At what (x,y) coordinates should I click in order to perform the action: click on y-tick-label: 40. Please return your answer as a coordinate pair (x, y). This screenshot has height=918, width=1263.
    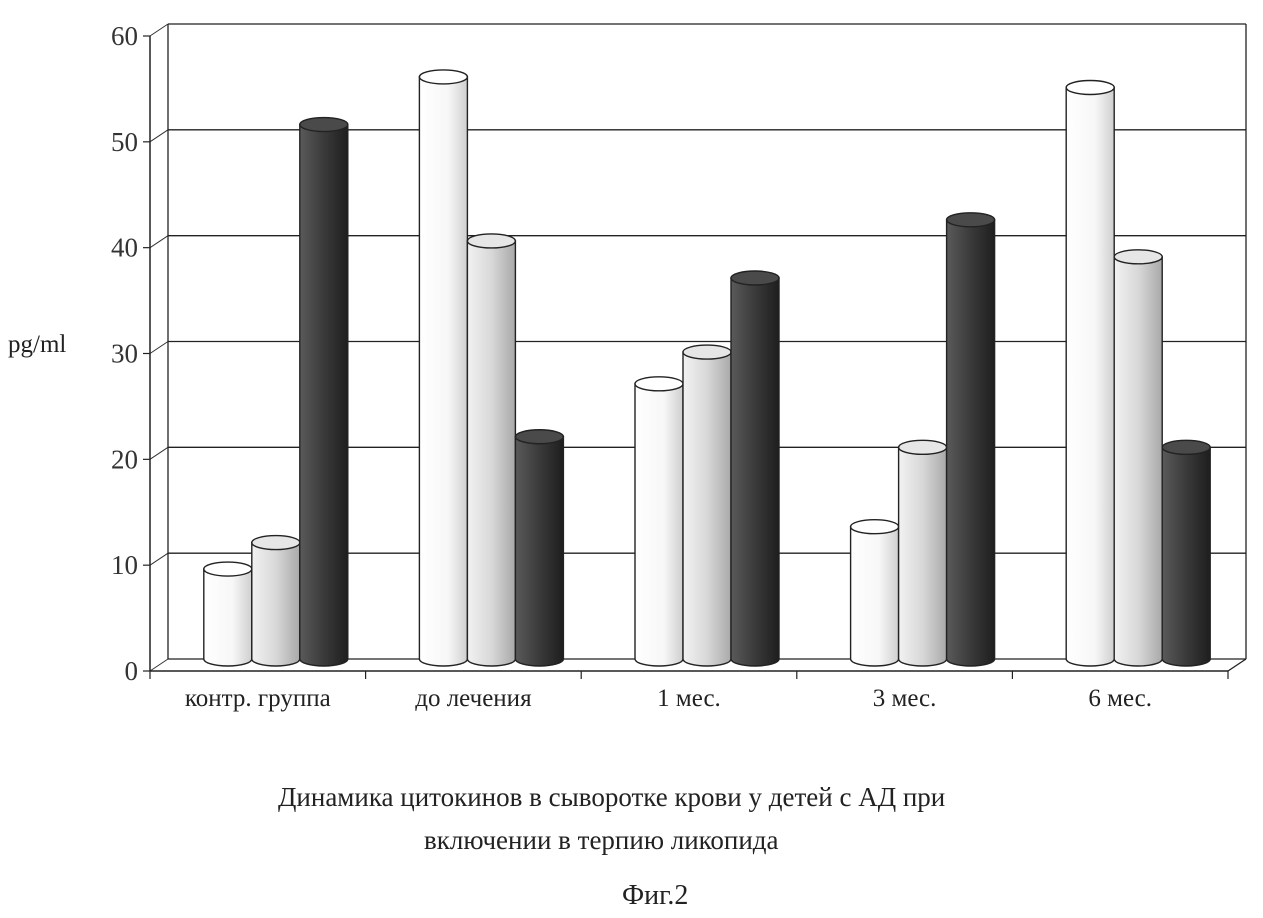
    Looking at the image, I should click on (124, 248).